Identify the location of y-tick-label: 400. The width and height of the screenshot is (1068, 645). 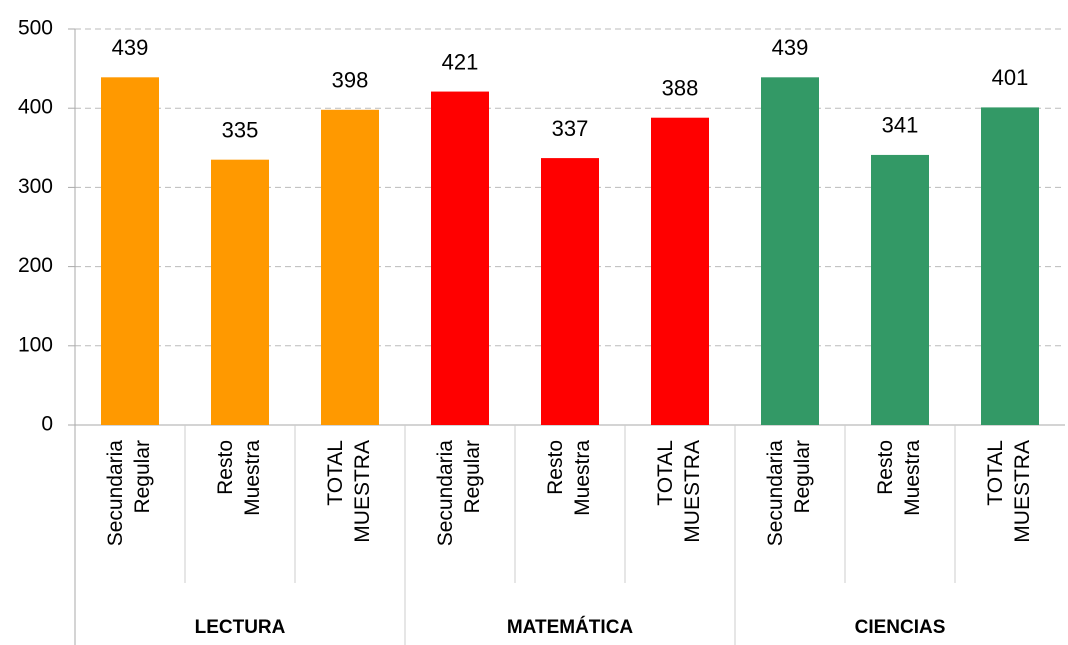
(35, 107).